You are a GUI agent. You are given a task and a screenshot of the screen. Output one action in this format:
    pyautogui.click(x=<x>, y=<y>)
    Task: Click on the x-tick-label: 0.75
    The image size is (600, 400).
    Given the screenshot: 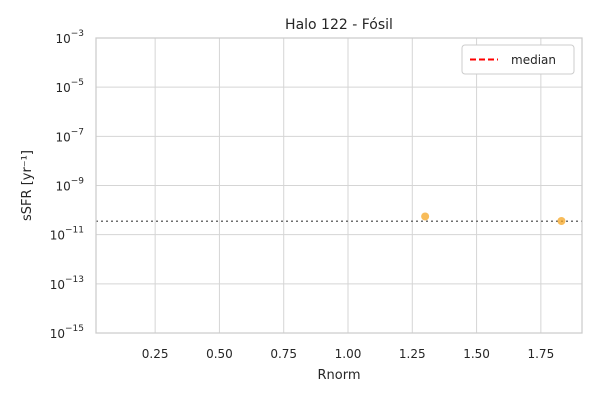 What is the action you would take?
    pyautogui.click(x=283, y=354)
    